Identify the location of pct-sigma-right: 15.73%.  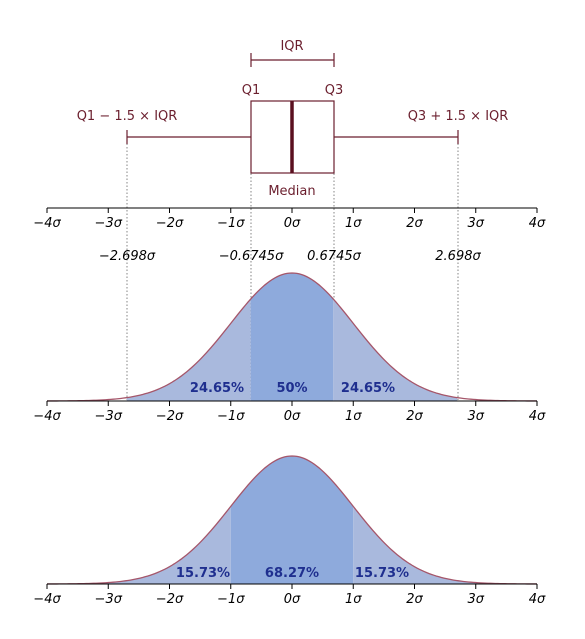
(382, 573).